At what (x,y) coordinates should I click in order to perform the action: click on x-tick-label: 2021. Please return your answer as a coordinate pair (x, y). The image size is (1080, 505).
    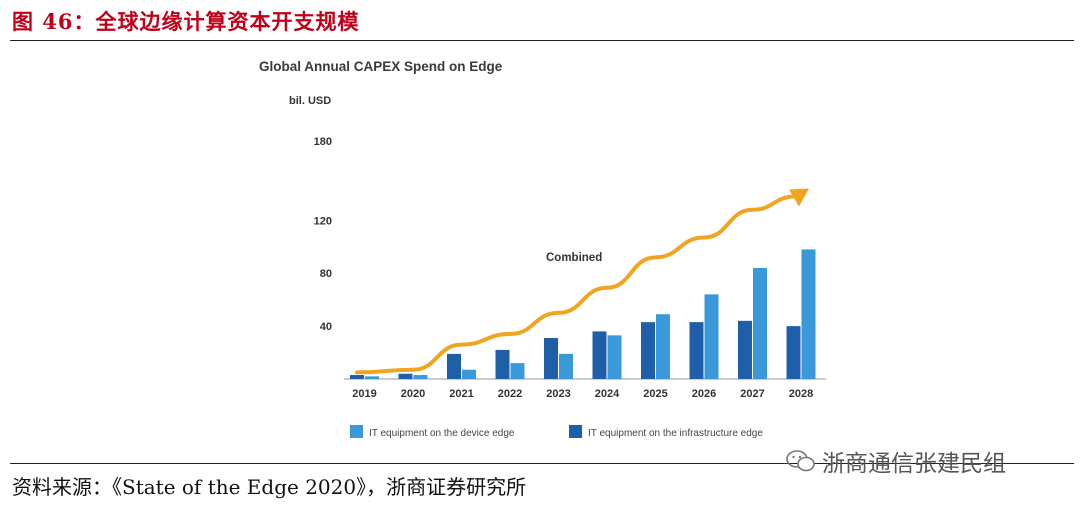
    Looking at the image, I should click on (461, 394).